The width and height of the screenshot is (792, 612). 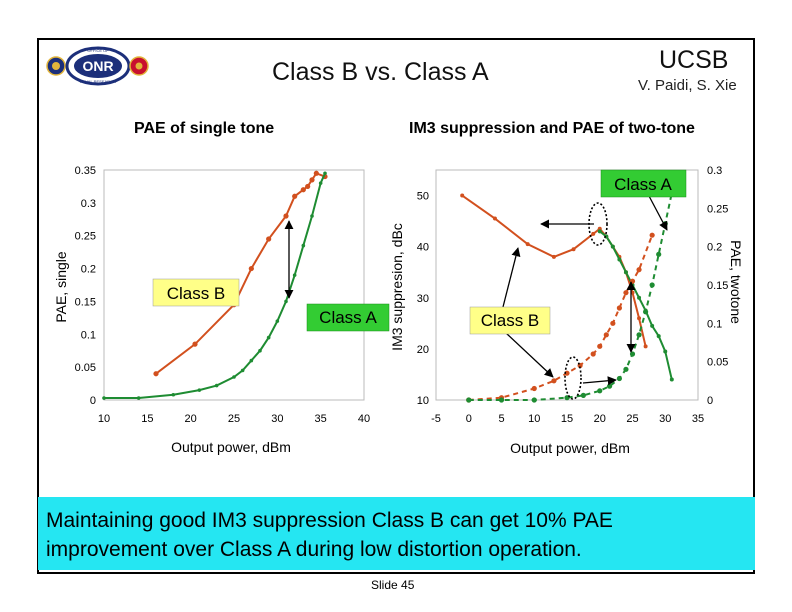 What do you see at coordinates (687, 85) in the screenshot?
I see `authors: V. Paidi, S. Xie` at bounding box center [687, 85].